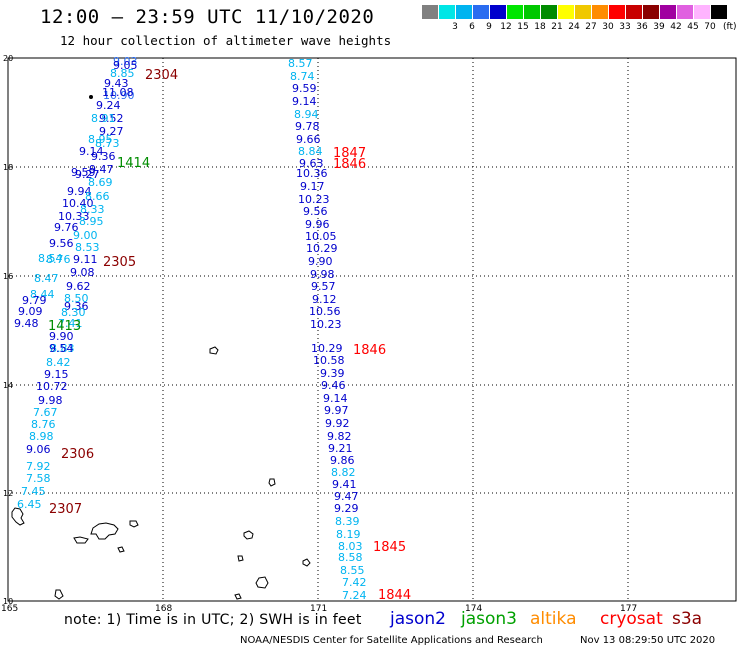 Image resolution: width=740 pixels, height=650 pixels. Describe the element at coordinates (320, 261) in the screenshot. I see `wave-height-value: 9.90` at that location.